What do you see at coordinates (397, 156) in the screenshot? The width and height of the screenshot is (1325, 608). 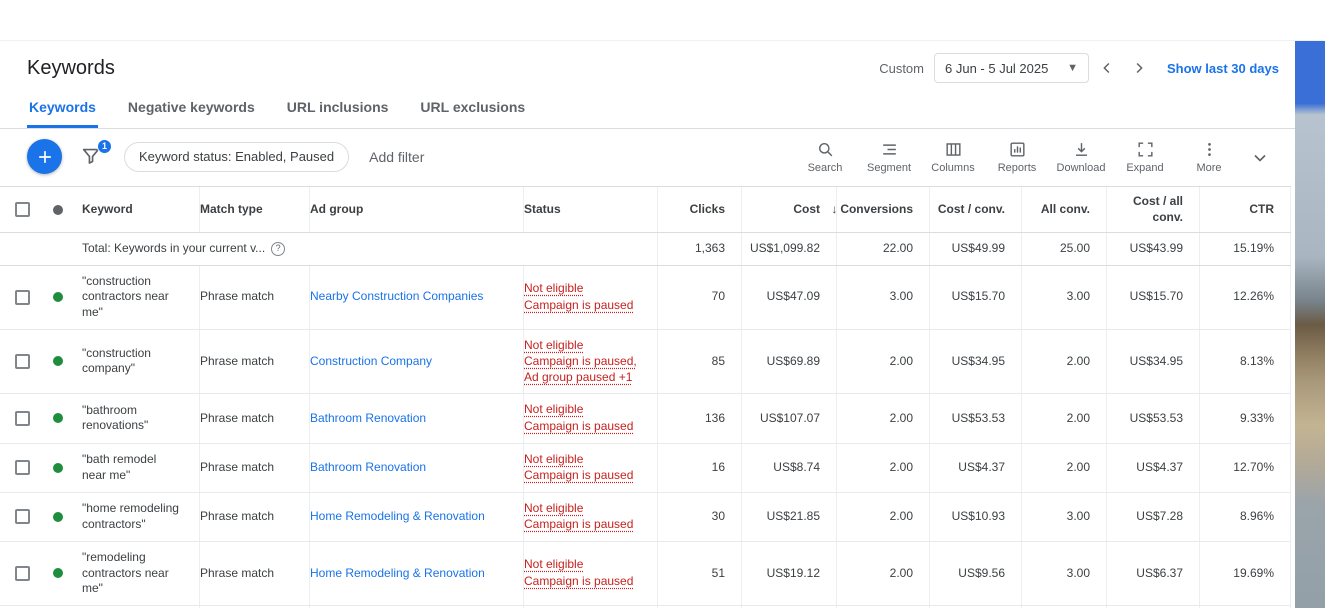 I see `add-filter-button: Add filter` at bounding box center [397, 156].